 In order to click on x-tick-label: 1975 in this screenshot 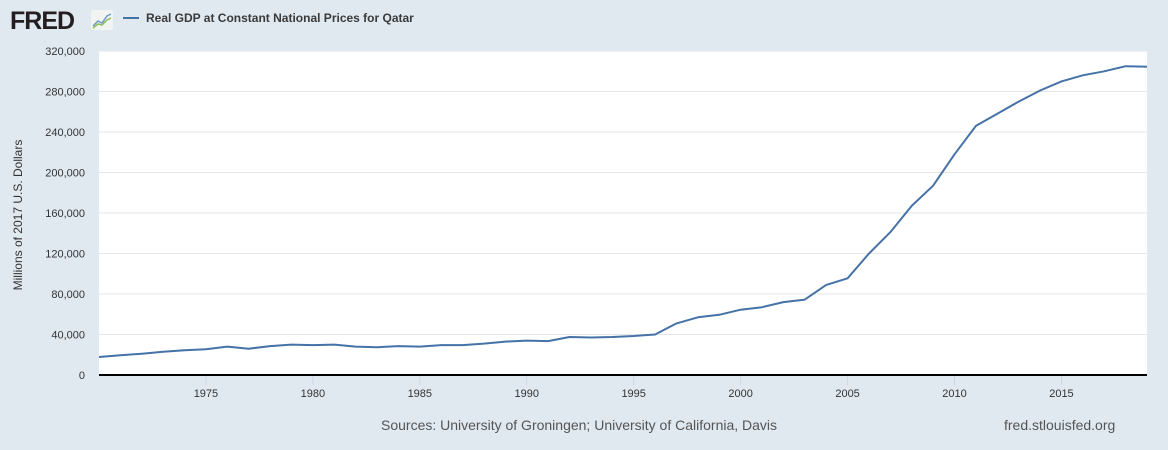, I will do `click(206, 394)`.